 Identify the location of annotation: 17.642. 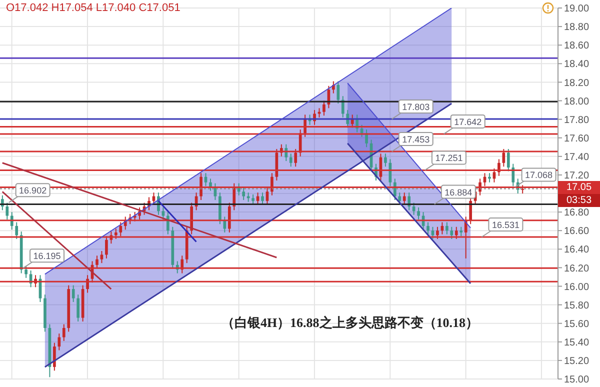
(468, 121).